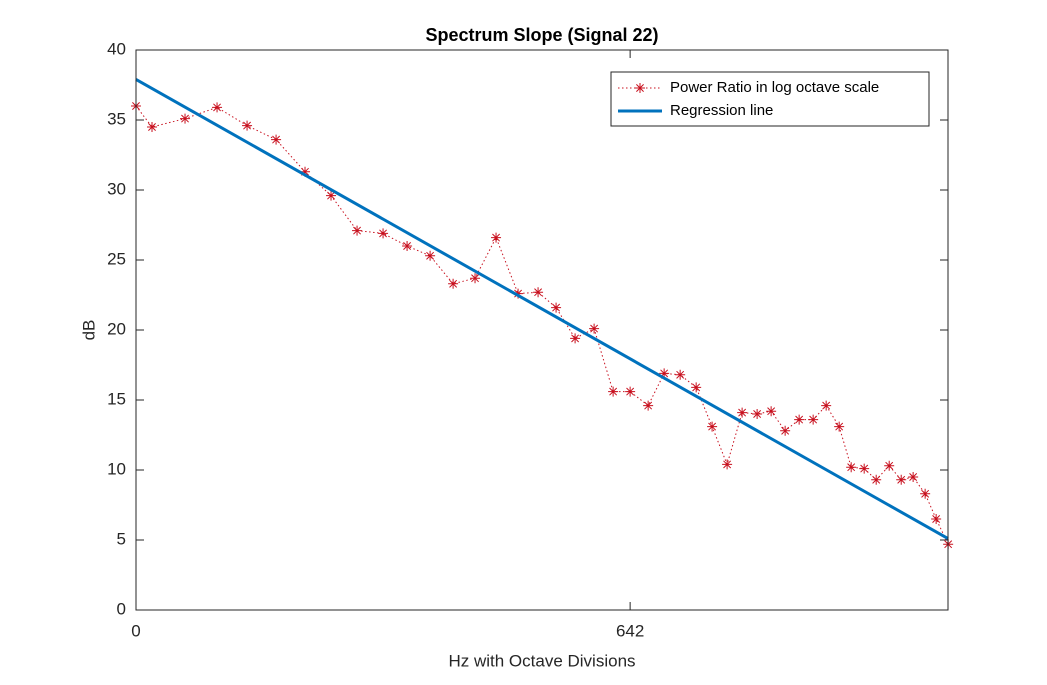 This screenshot has height=685, width=1047. Describe the element at coordinates (135, 630) in the screenshot. I see `x-tick-label: 0` at that location.